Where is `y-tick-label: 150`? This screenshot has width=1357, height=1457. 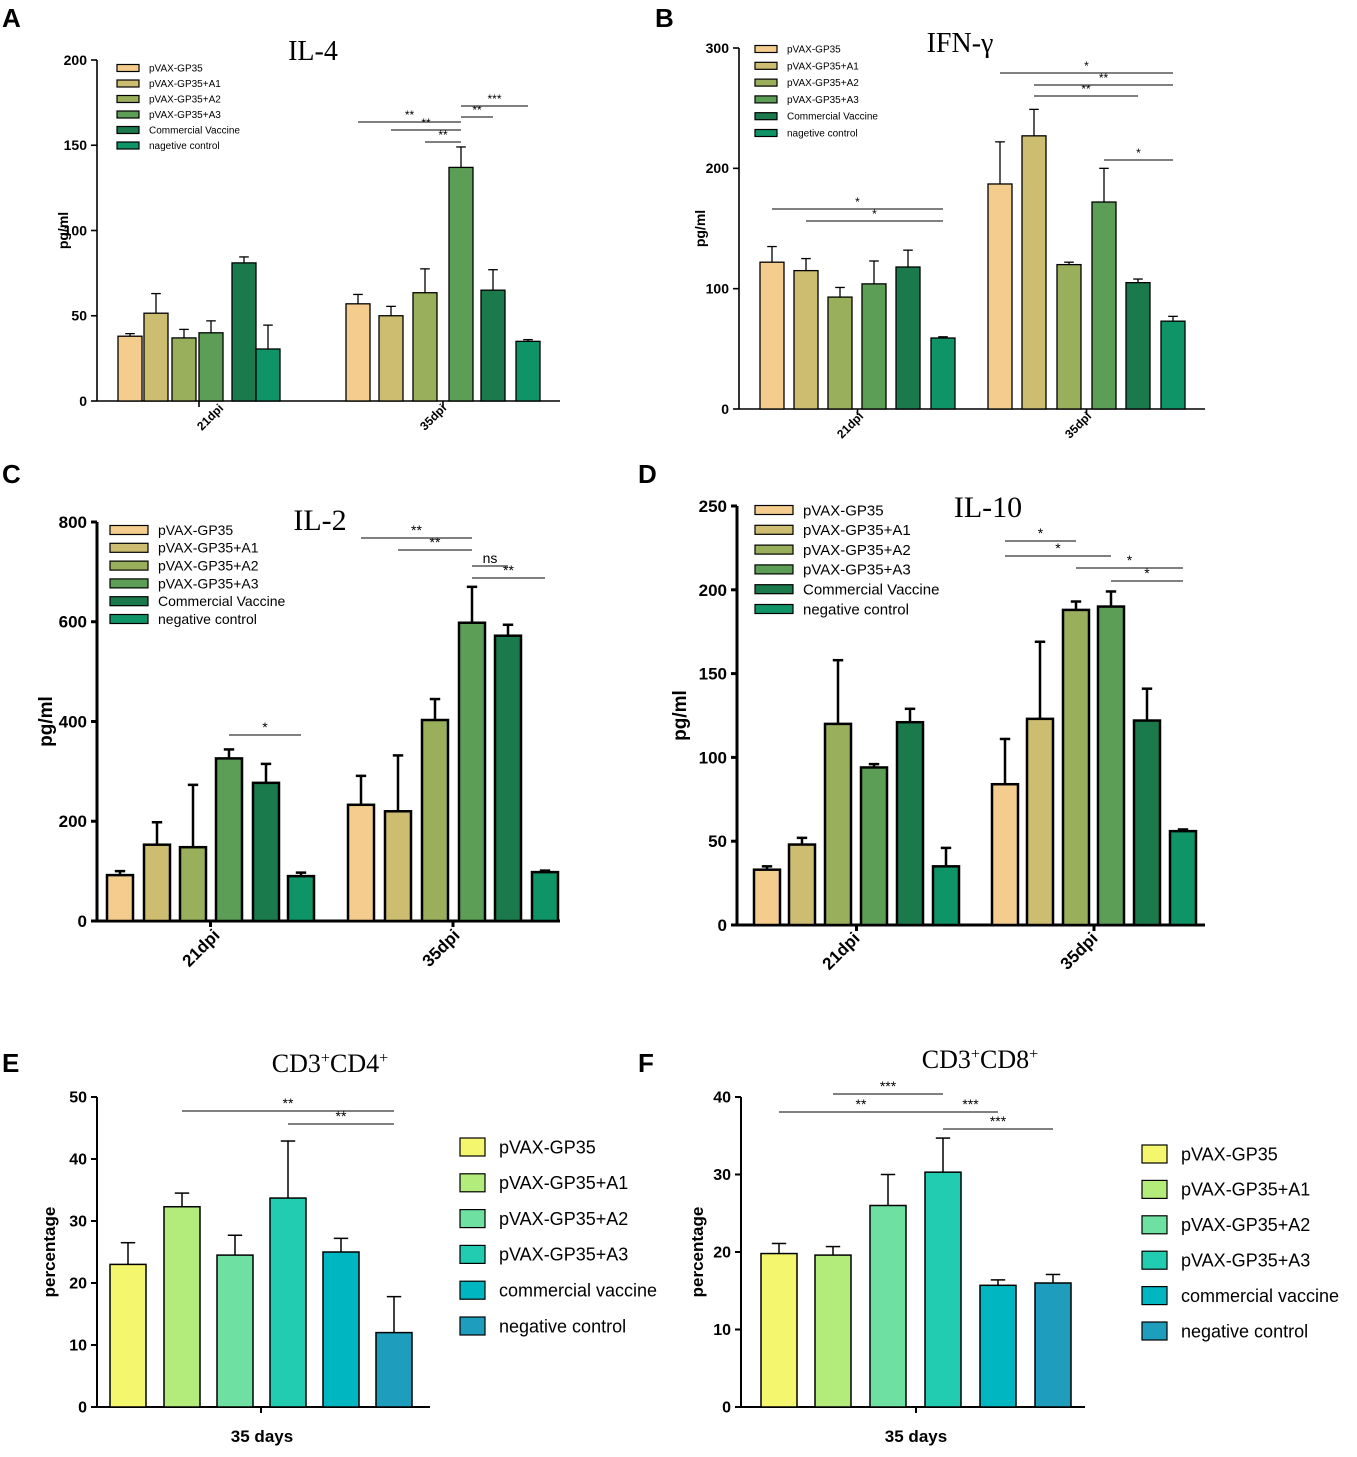
y-tick-label: 150 is located at coordinates (713, 674).